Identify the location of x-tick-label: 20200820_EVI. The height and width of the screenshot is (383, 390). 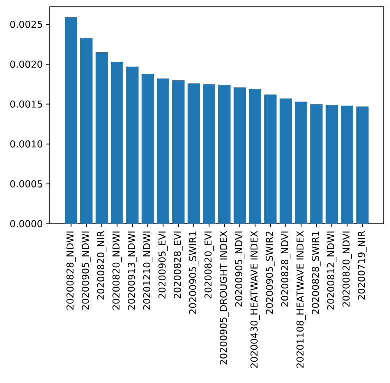
(209, 265).